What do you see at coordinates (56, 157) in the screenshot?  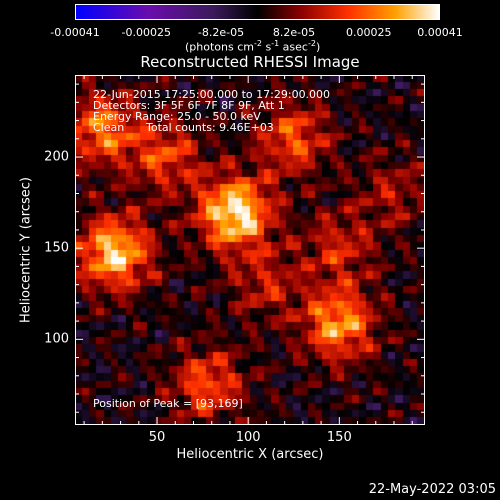 I see `y-tick-label: 200` at bounding box center [56, 157].